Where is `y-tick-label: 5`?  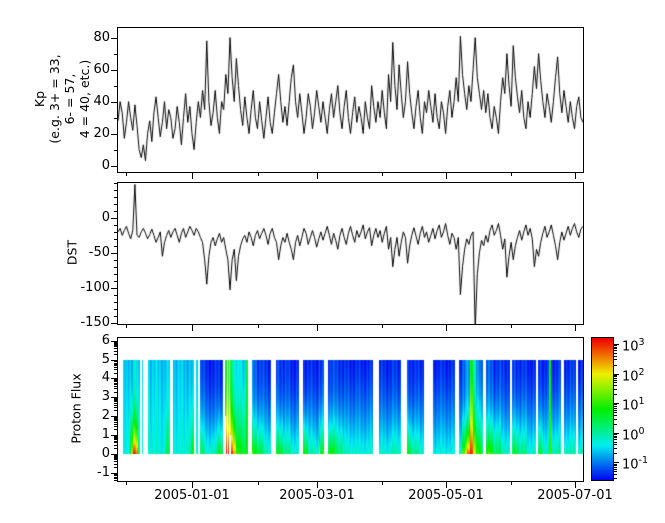
y-tick-label: 5 is located at coordinates (105, 359).